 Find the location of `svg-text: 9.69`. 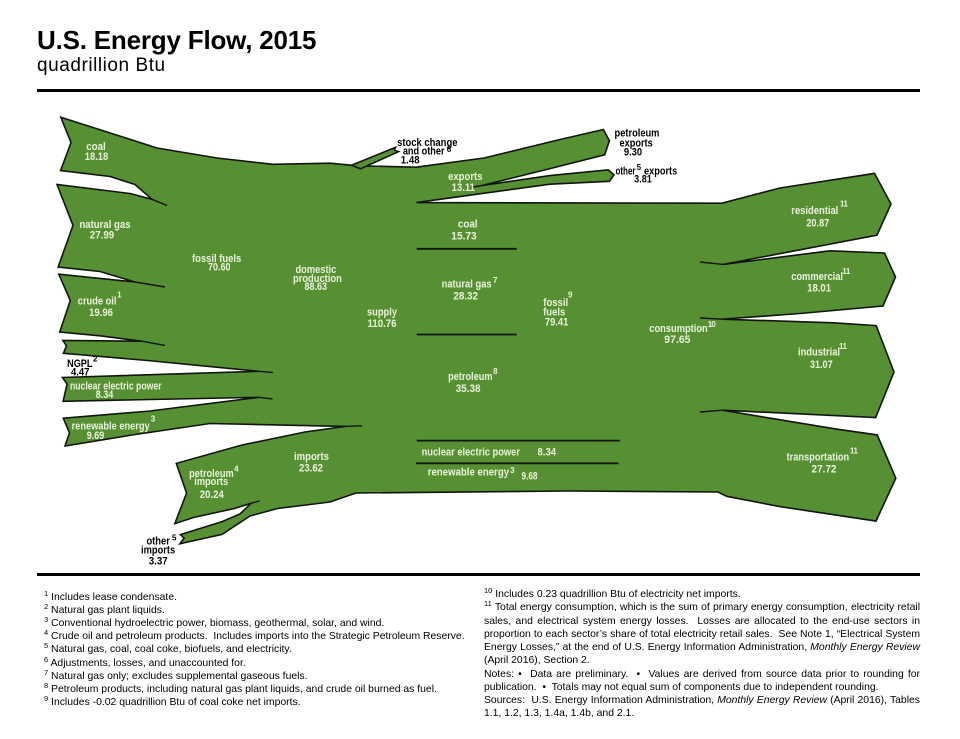

svg-text: 9.69 is located at coordinates (96, 436).